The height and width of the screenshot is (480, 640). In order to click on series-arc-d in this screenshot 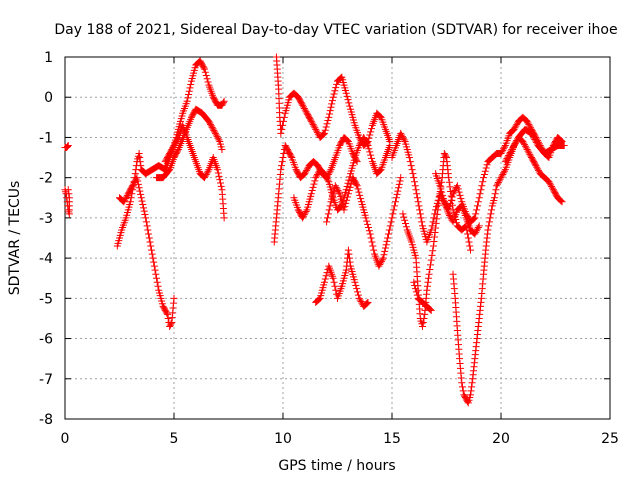, I will do `click(147, 252)`.